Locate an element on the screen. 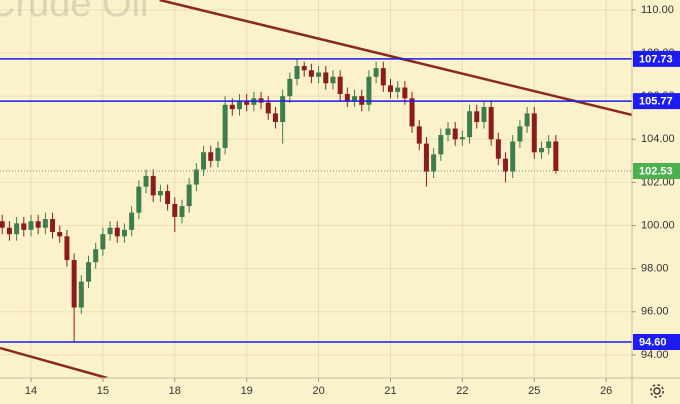  level-label: 107.73 is located at coordinates (656, 59).